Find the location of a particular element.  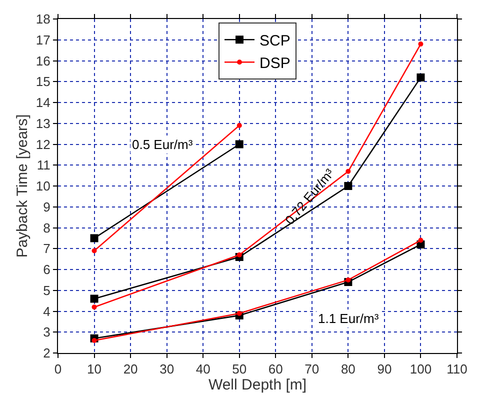

y-tick-label: 11 is located at coordinates (43, 165).